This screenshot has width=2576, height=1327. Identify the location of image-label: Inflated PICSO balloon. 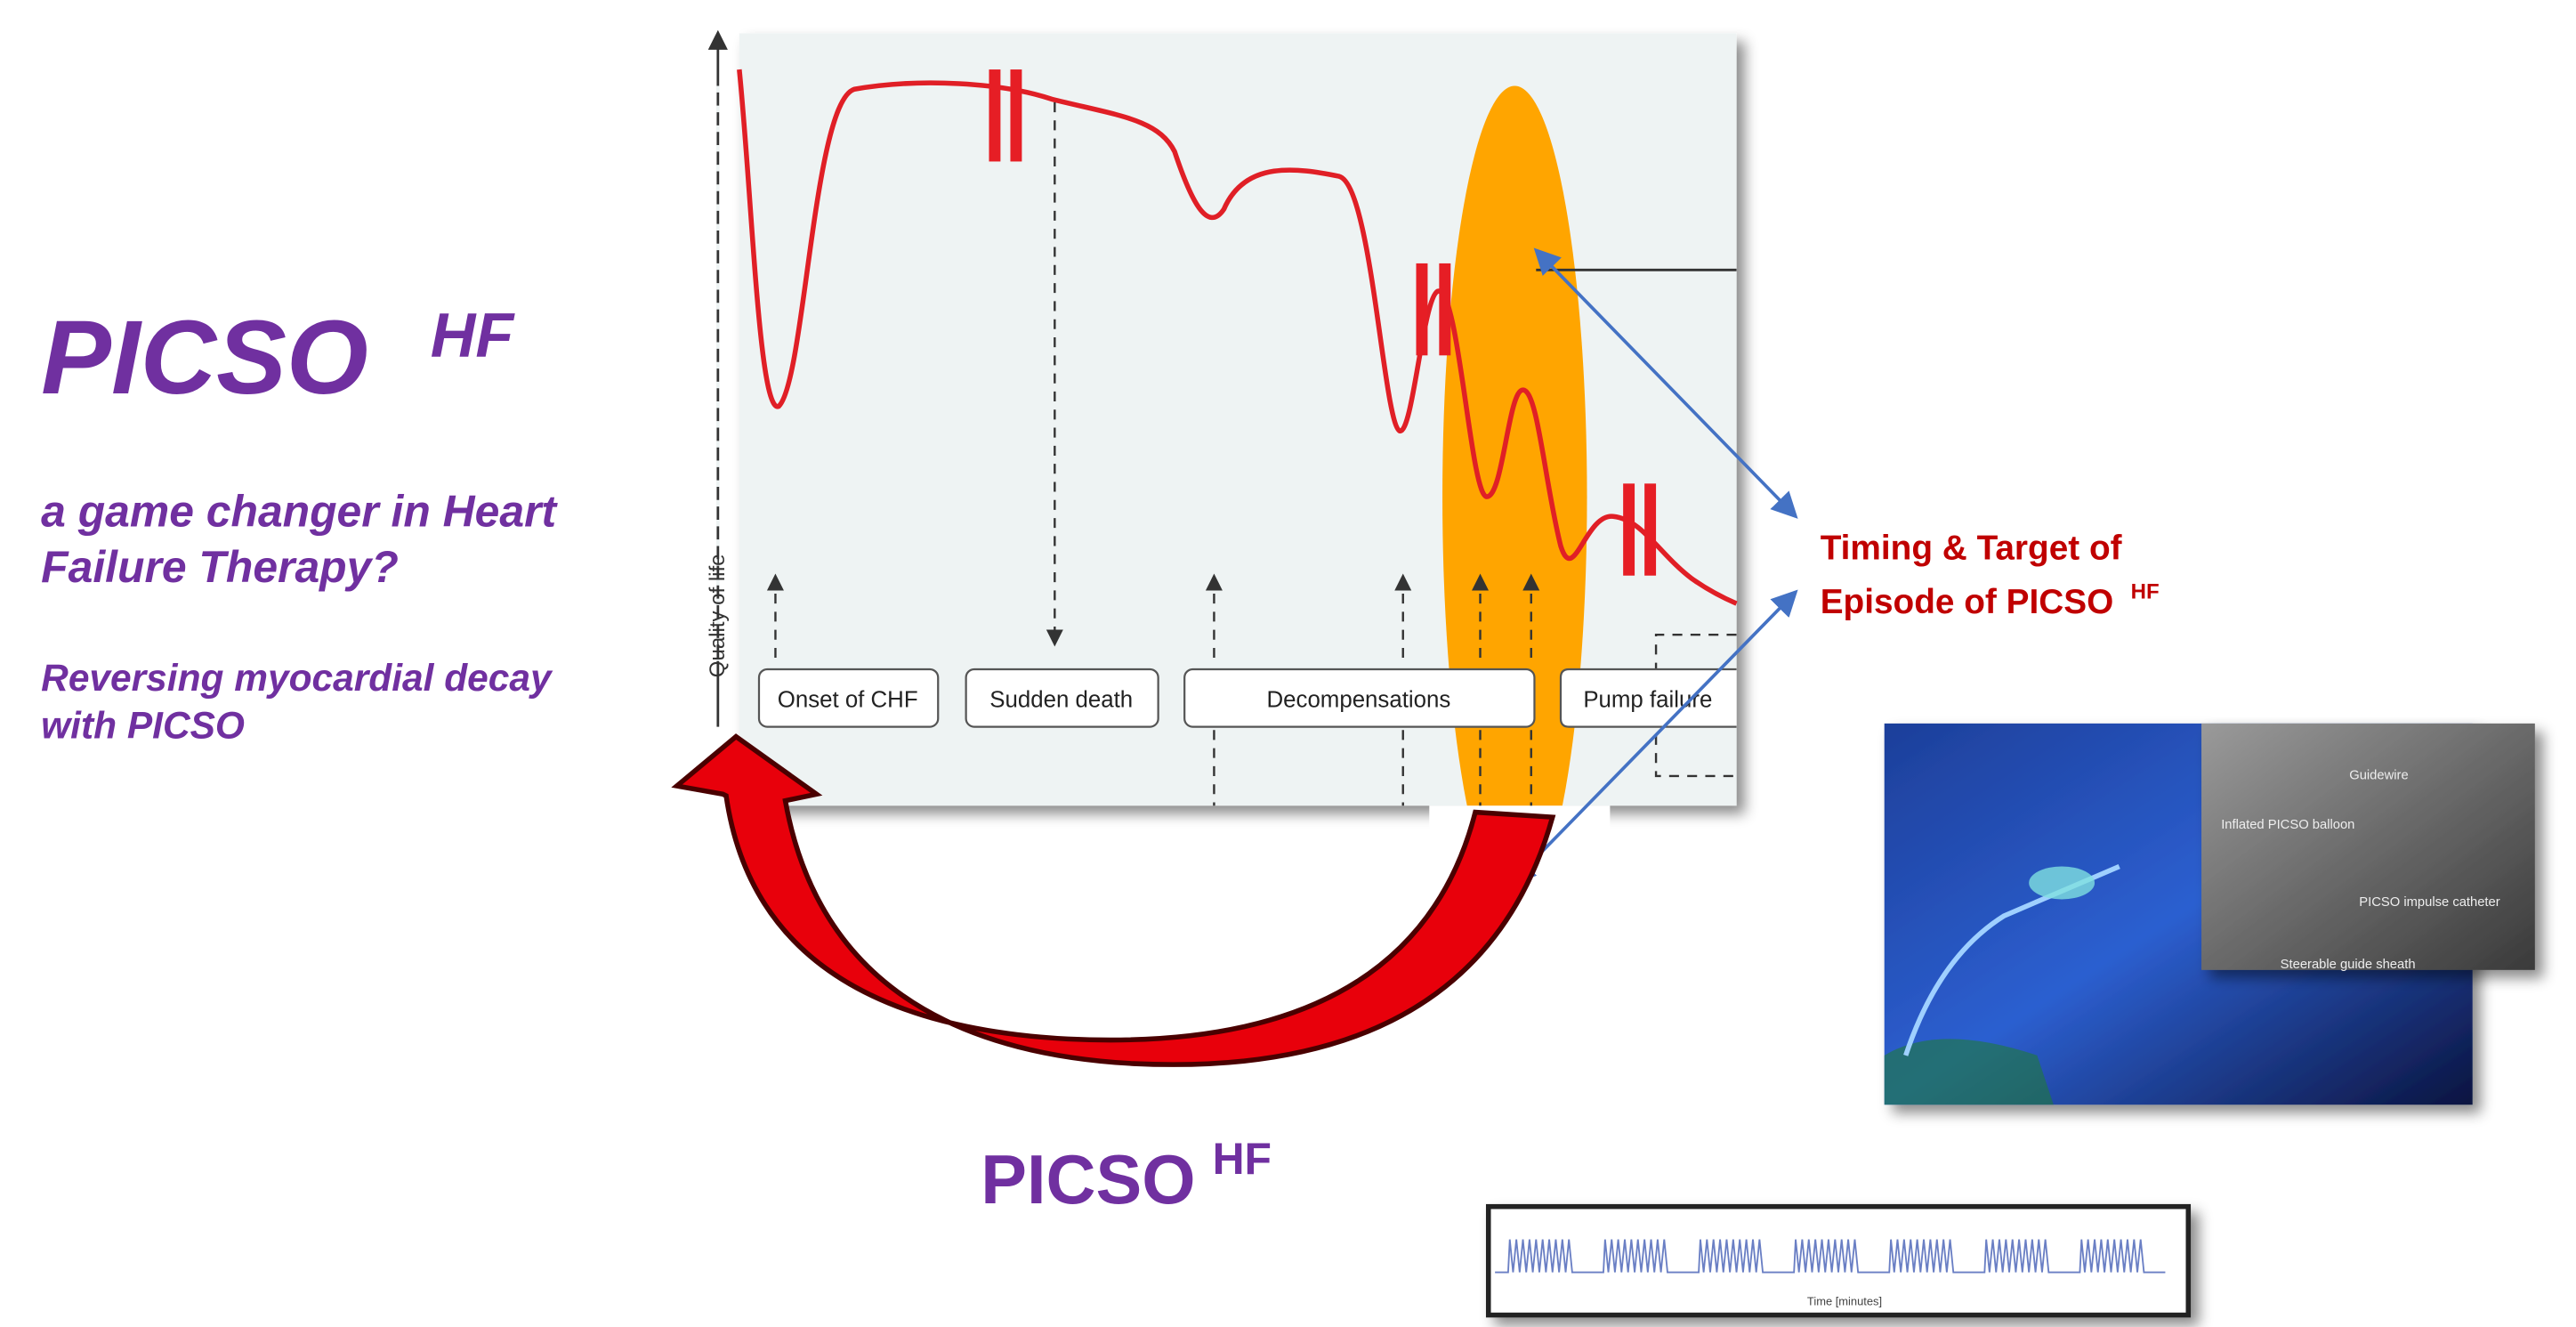
(2287, 825).